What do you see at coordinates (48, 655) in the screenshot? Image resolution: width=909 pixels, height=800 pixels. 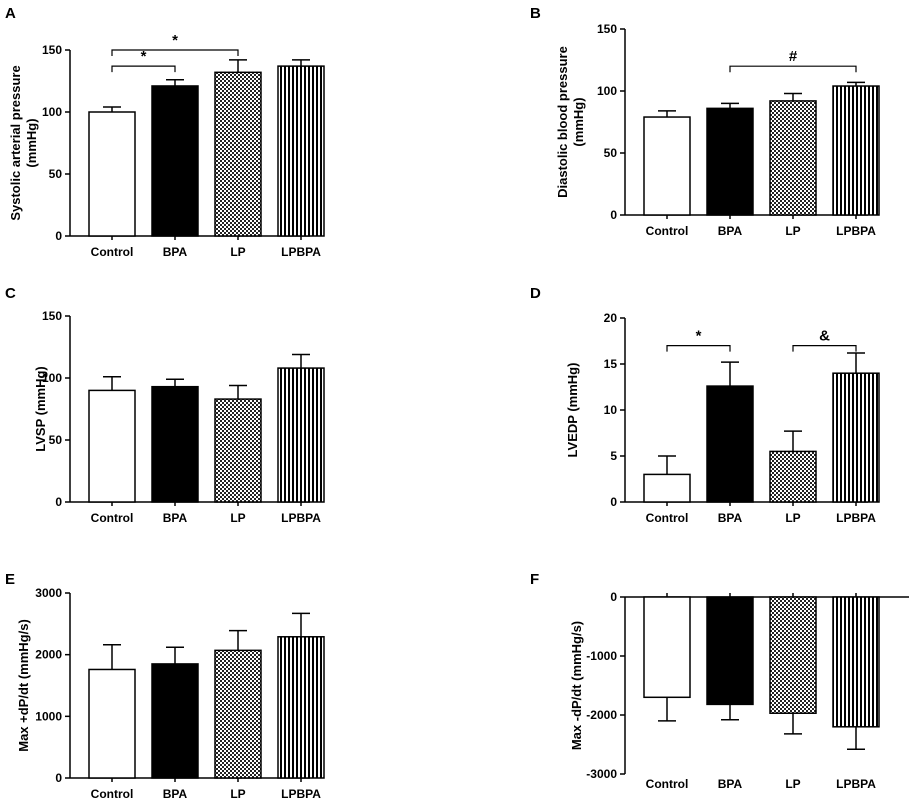 I see `y-tick-label: 2000` at bounding box center [48, 655].